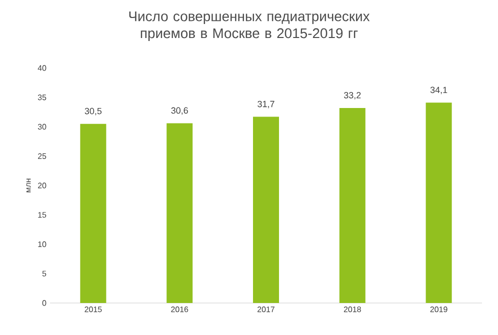  What do you see at coordinates (93, 112) in the screenshot?
I see `data-label: 30,5` at bounding box center [93, 112].